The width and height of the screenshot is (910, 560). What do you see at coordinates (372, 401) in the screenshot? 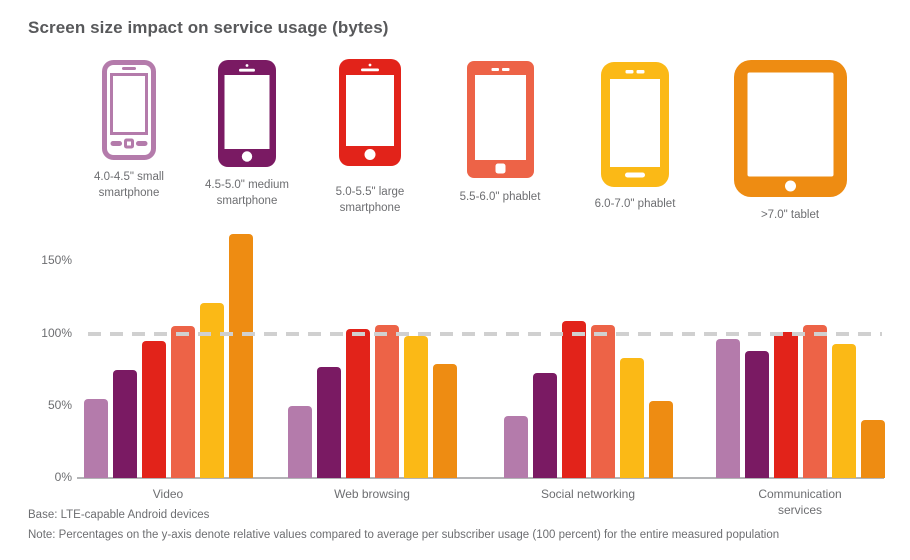
I see `bar-group-web-browsing` at bounding box center [372, 401].